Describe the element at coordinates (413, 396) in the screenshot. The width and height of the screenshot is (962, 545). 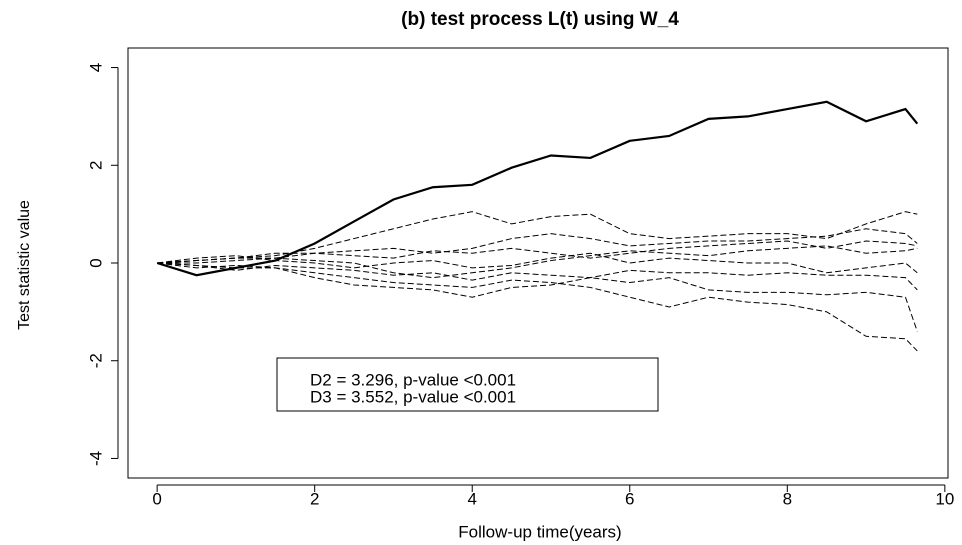
I see `annotation: D3 = 3.552, p-value <0.001` at that location.